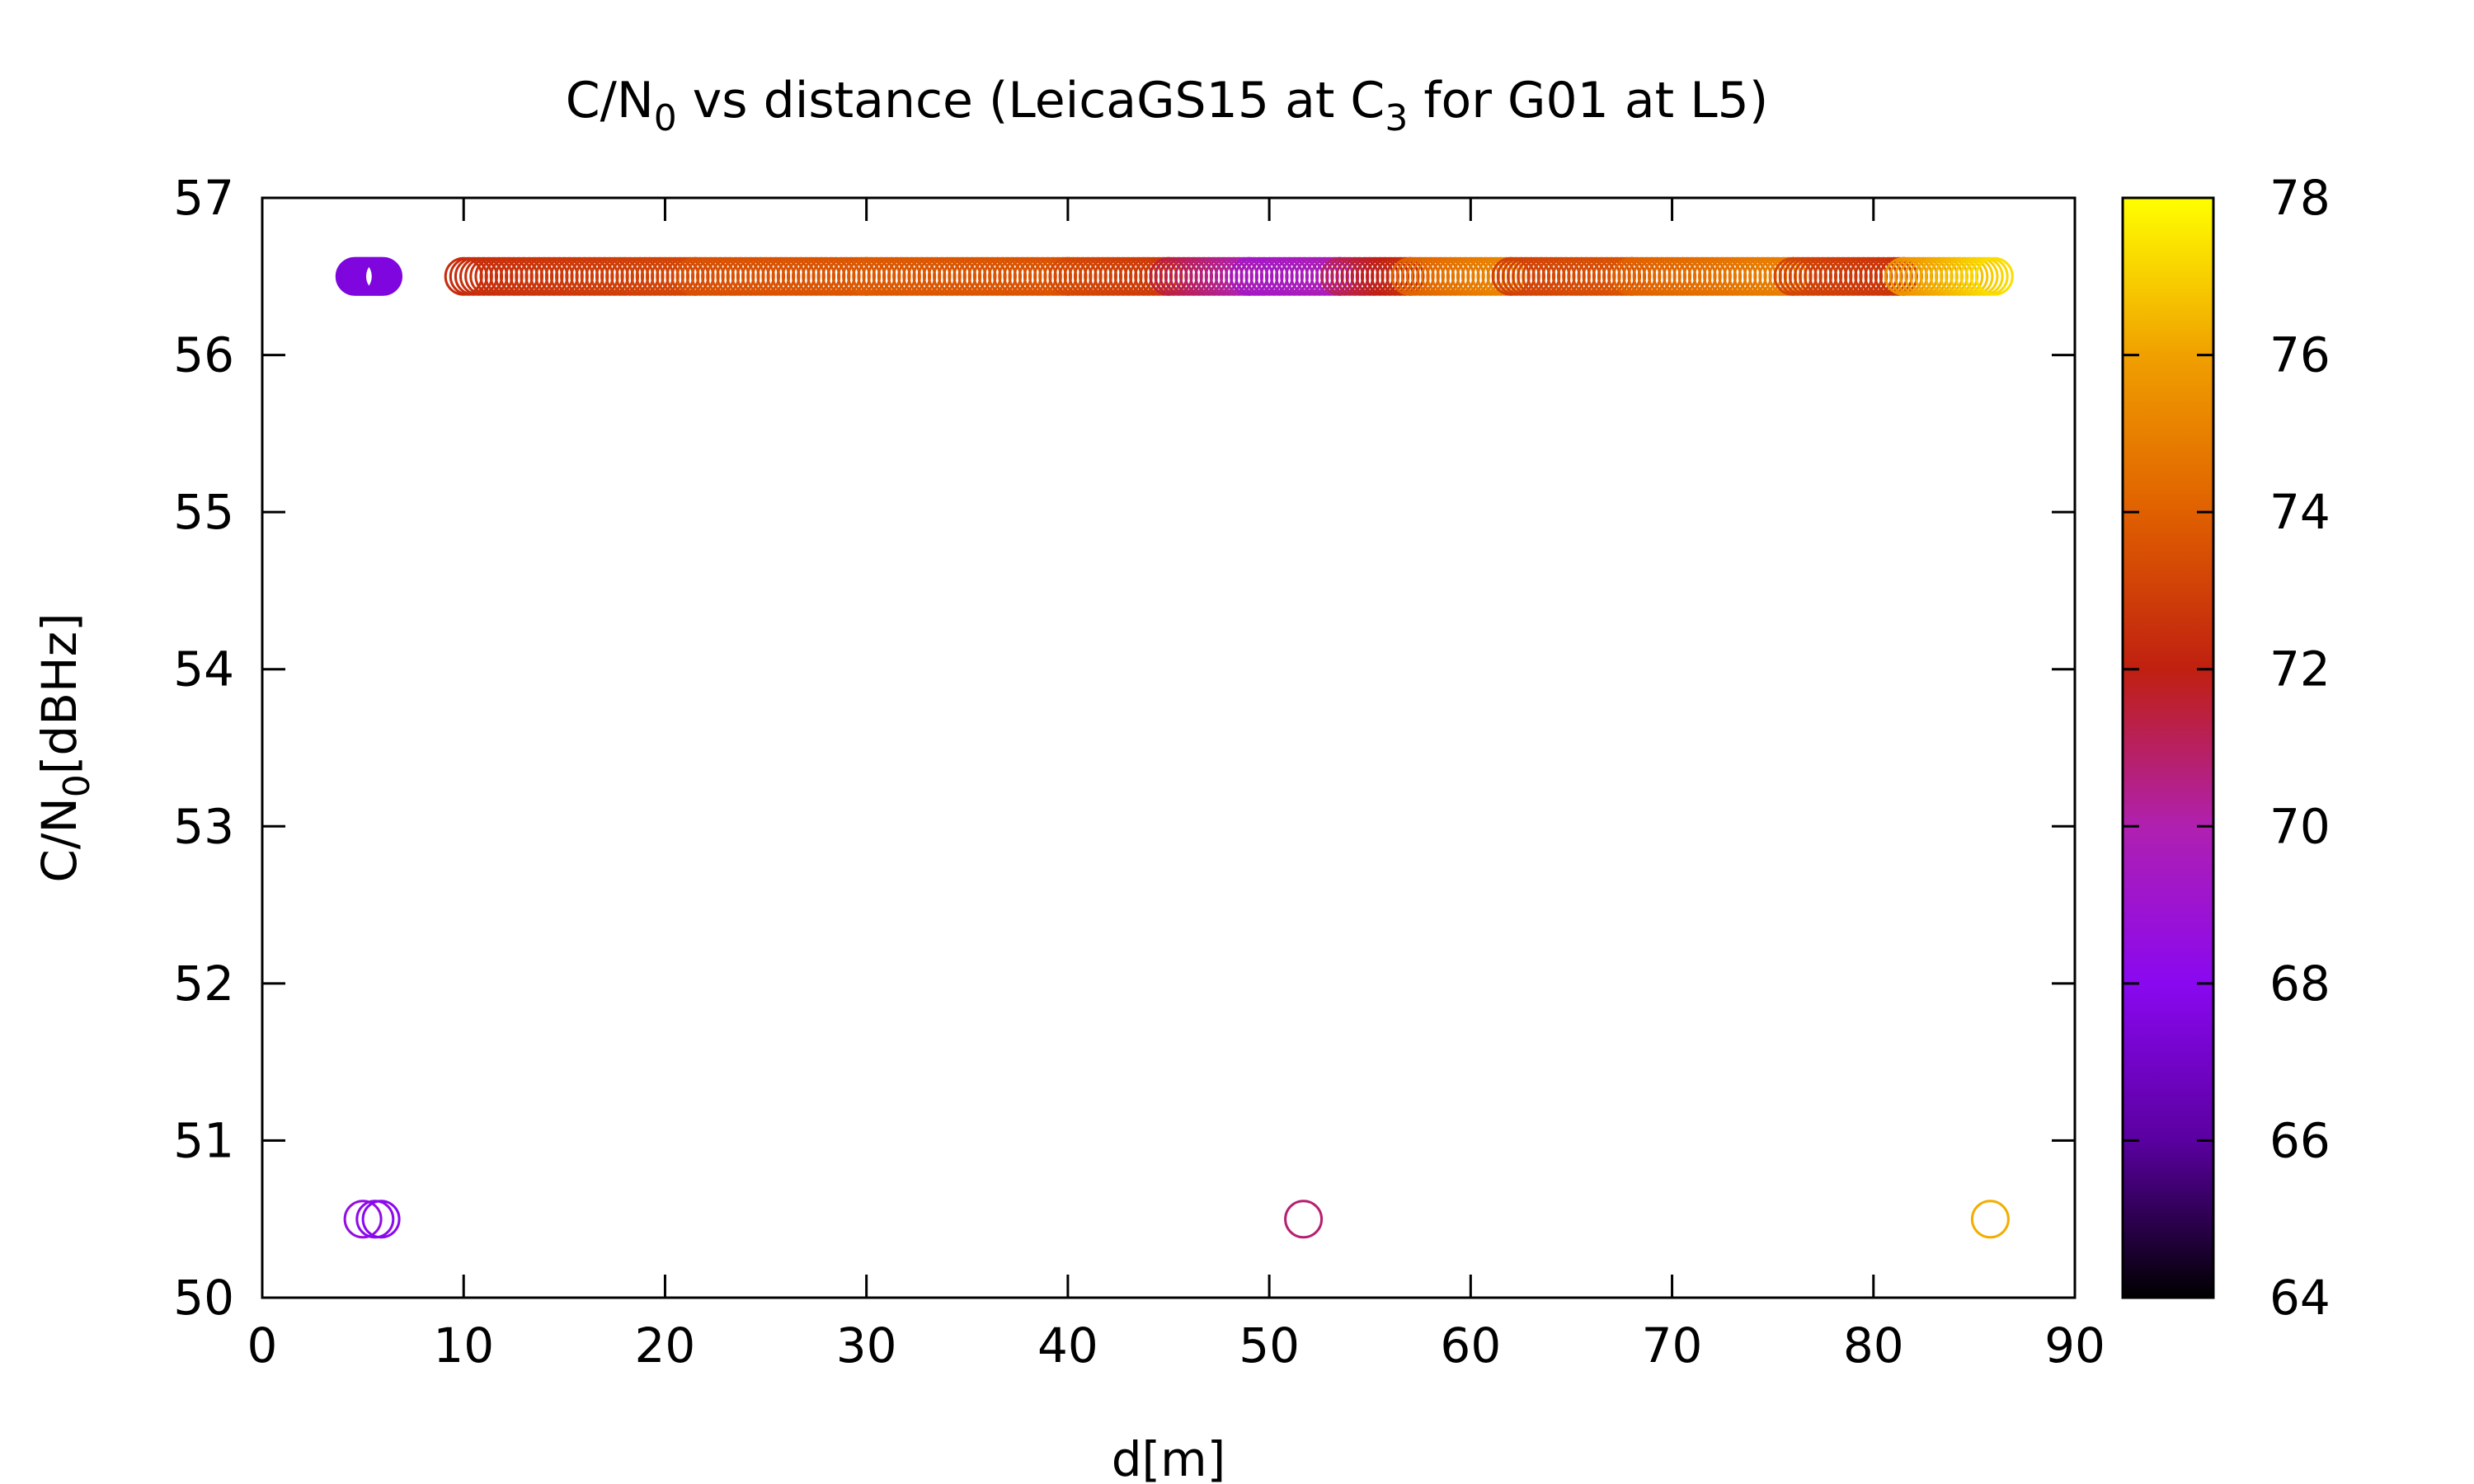 The image size is (2474, 1484). What do you see at coordinates (1067, 1345) in the screenshot?
I see `x-tick-label: 40` at bounding box center [1067, 1345].